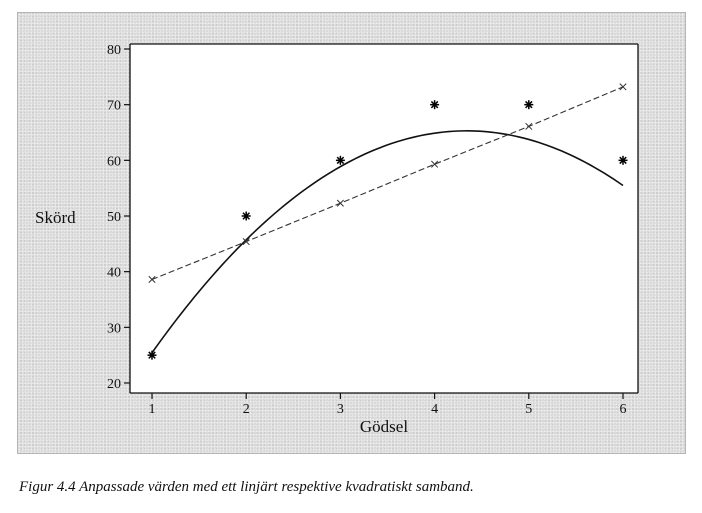 Image resolution: width=702 pixels, height=513 pixels. What do you see at coordinates (623, 409) in the screenshot?
I see `x-tick-label: 6` at bounding box center [623, 409].